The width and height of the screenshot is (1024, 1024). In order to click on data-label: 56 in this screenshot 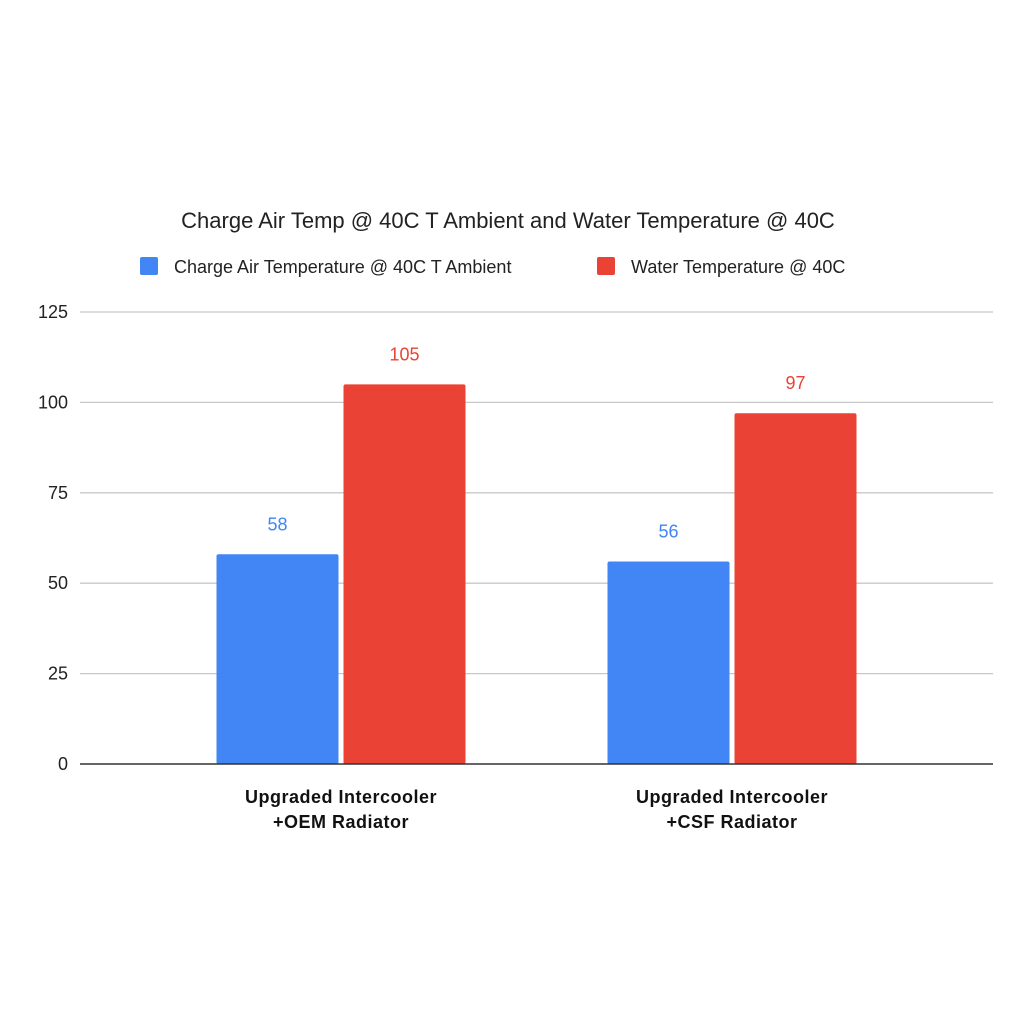, I will do `click(668, 532)`.